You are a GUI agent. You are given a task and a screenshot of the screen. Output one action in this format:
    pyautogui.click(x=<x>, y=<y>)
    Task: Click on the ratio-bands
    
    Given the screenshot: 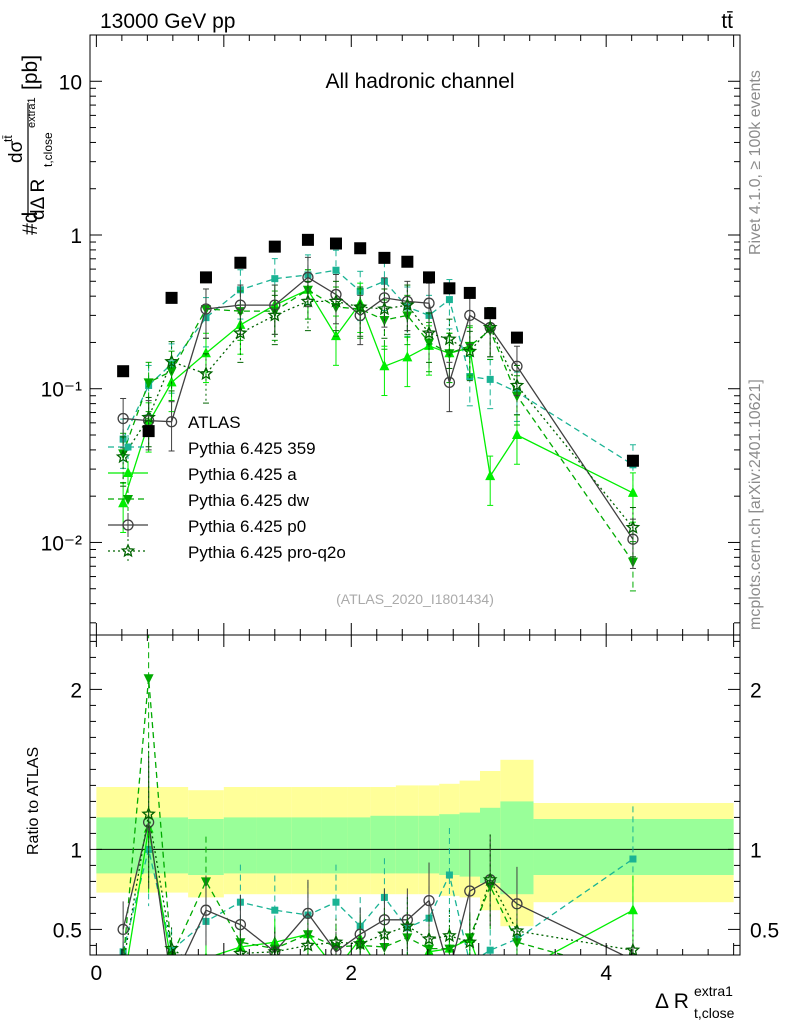 What is the action you would take?
    pyautogui.click(x=415, y=843)
    